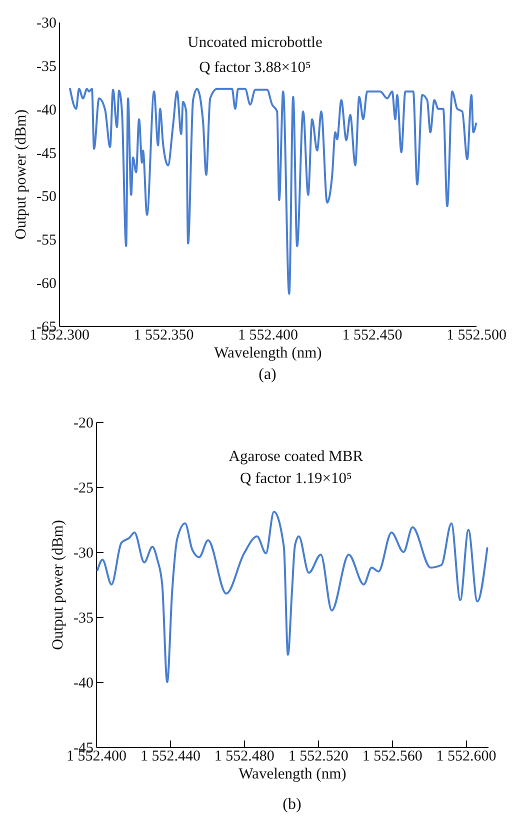  Describe the element at coordinates (170, 756) in the screenshot. I see `x-tick-label: 1 552.440` at that location.